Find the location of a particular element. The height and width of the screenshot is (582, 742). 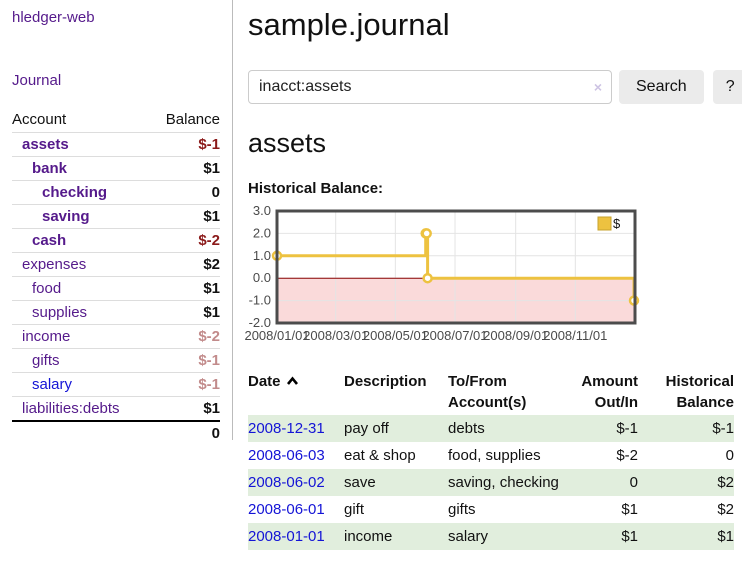

sort-ascending-icon is located at coordinates (292, 380).